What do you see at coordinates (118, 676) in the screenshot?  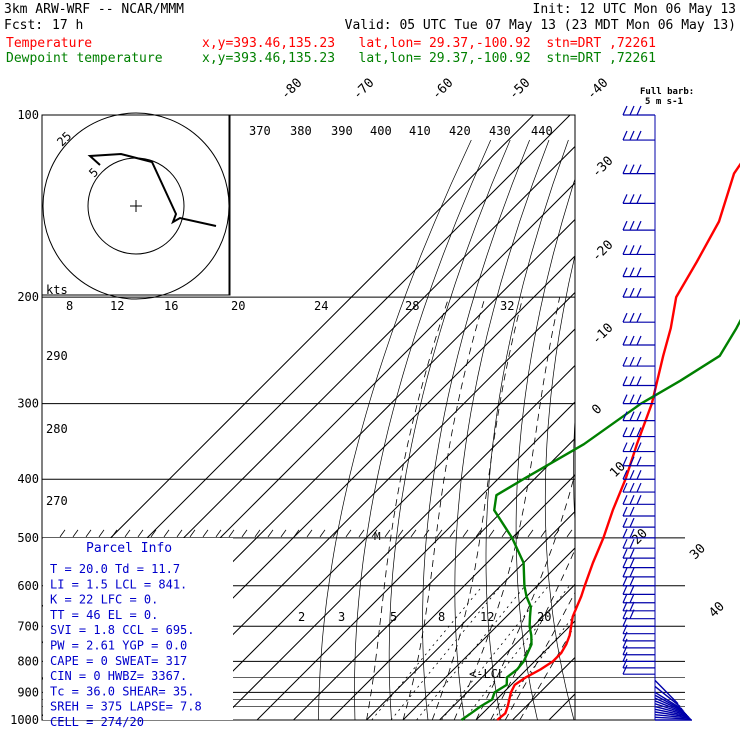 I see `parcel-row: CIN = 0 HWBZ= 3367.` at bounding box center [118, 676].